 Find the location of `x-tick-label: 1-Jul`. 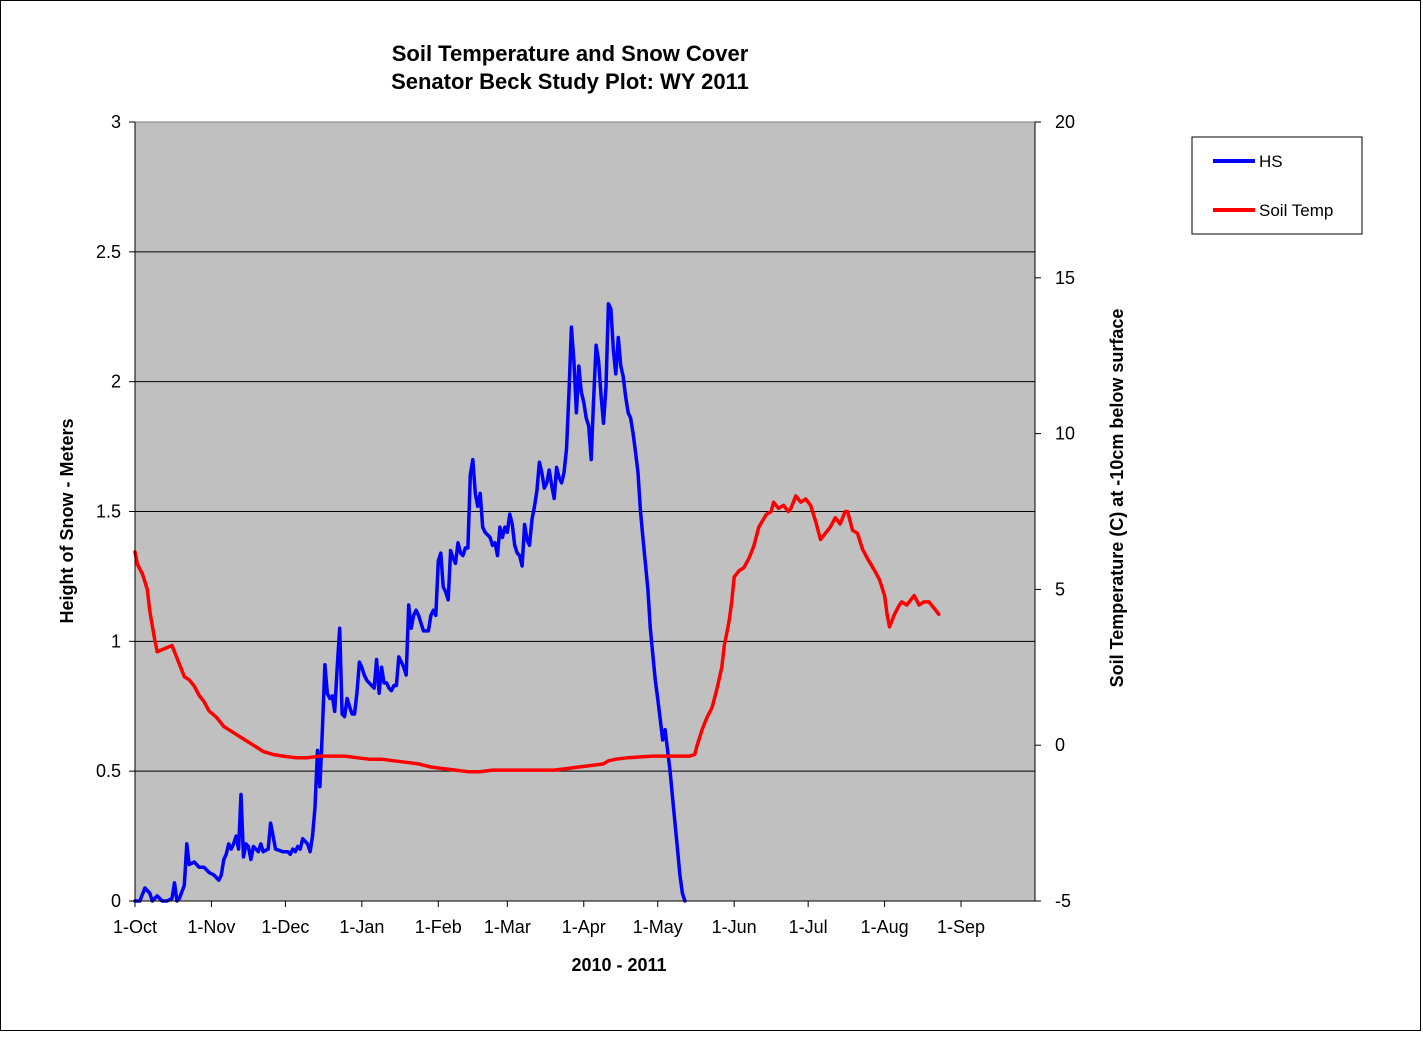

x-tick-label: 1-Jul is located at coordinates (808, 927).